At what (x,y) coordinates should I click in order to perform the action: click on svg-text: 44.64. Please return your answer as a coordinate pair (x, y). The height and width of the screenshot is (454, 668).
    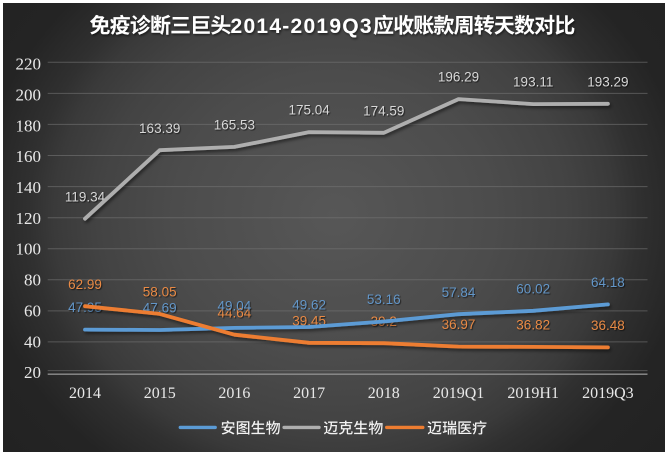
    Looking at the image, I should click on (235, 312).